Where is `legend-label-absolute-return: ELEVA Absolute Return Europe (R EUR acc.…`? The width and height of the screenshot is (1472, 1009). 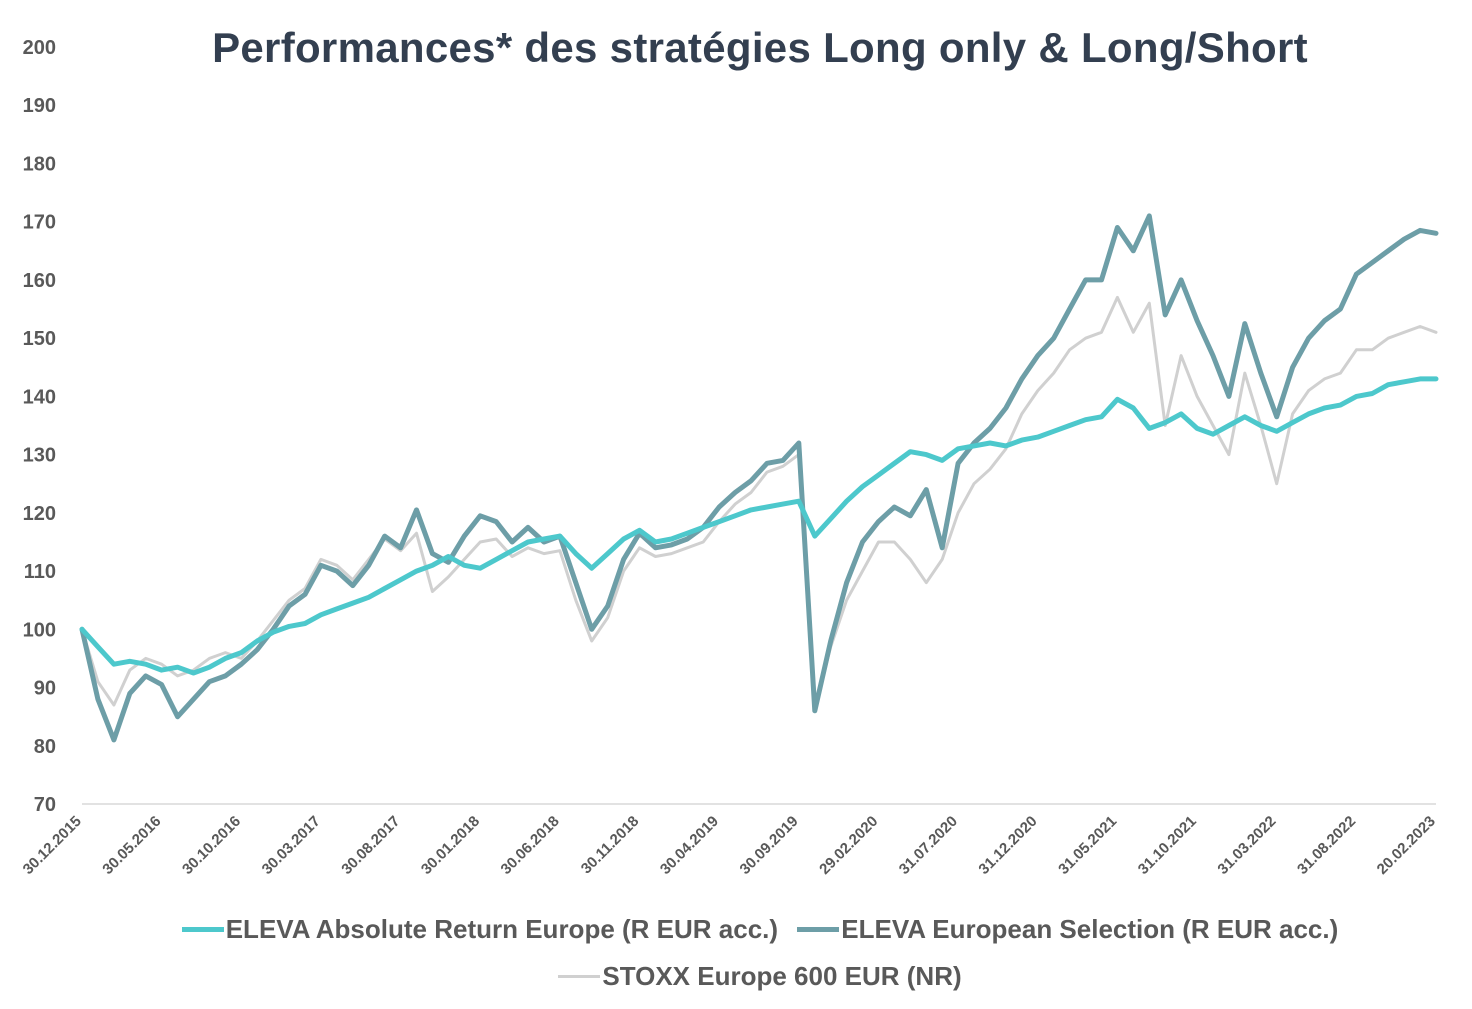
legend-label-absolute-return: ELEVA Absolute Return Europe (R EUR acc.… is located at coordinates (502, 929).